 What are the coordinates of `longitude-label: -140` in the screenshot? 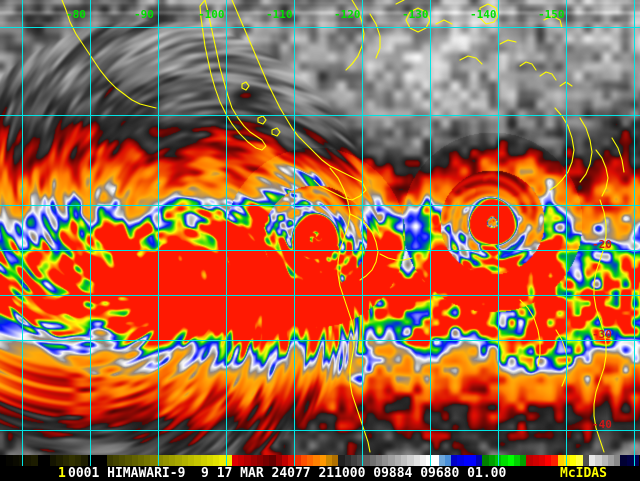 It's located at (483, 14).